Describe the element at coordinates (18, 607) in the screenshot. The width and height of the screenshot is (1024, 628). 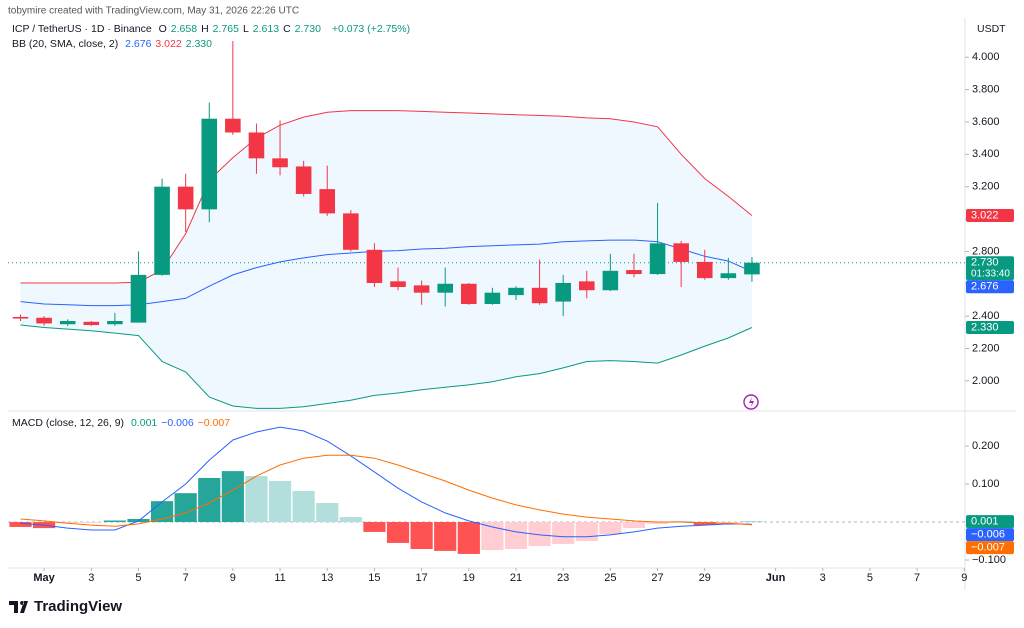
I see `logo` at that location.